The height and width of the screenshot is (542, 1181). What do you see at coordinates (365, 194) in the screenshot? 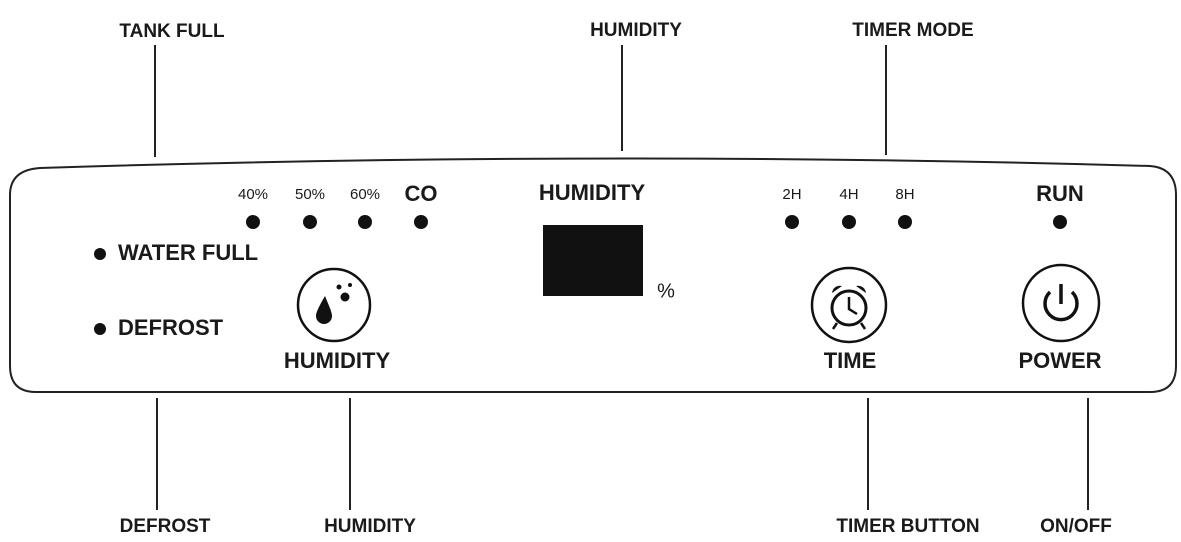
I see `level-label: 60%` at bounding box center [365, 194].